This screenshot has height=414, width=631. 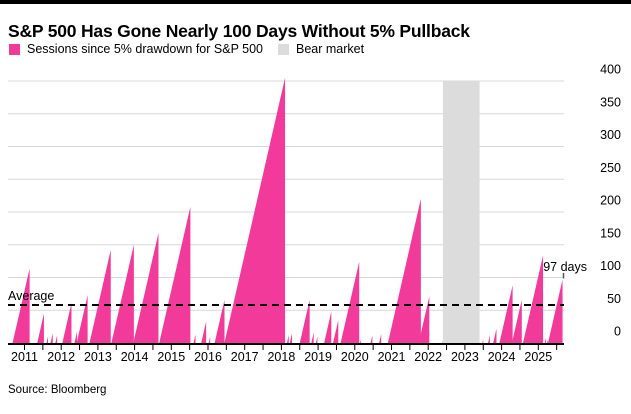 I want to click on y-axis-label-200: 200, so click(x=610, y=201).